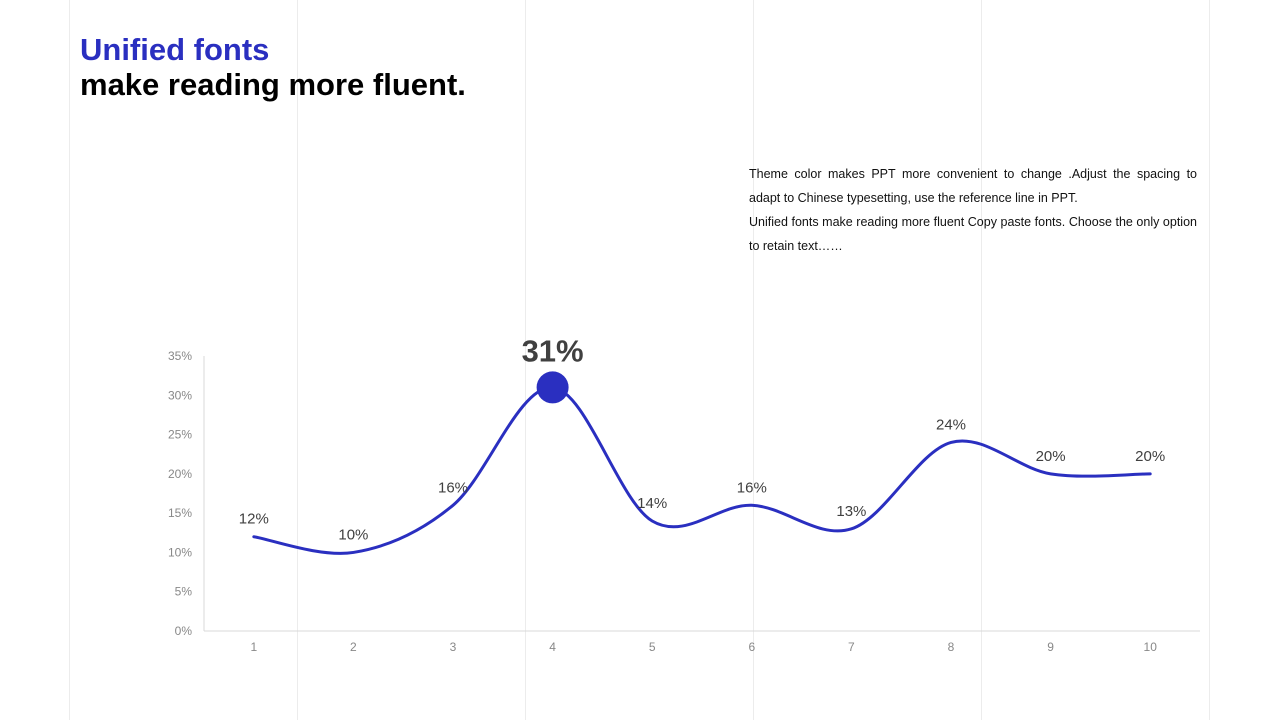 This screenshot has height=720, width=1280. Describe the element at coordinates (652, 647) in the screenshot. I see `x-tick-label: 5` at that location.